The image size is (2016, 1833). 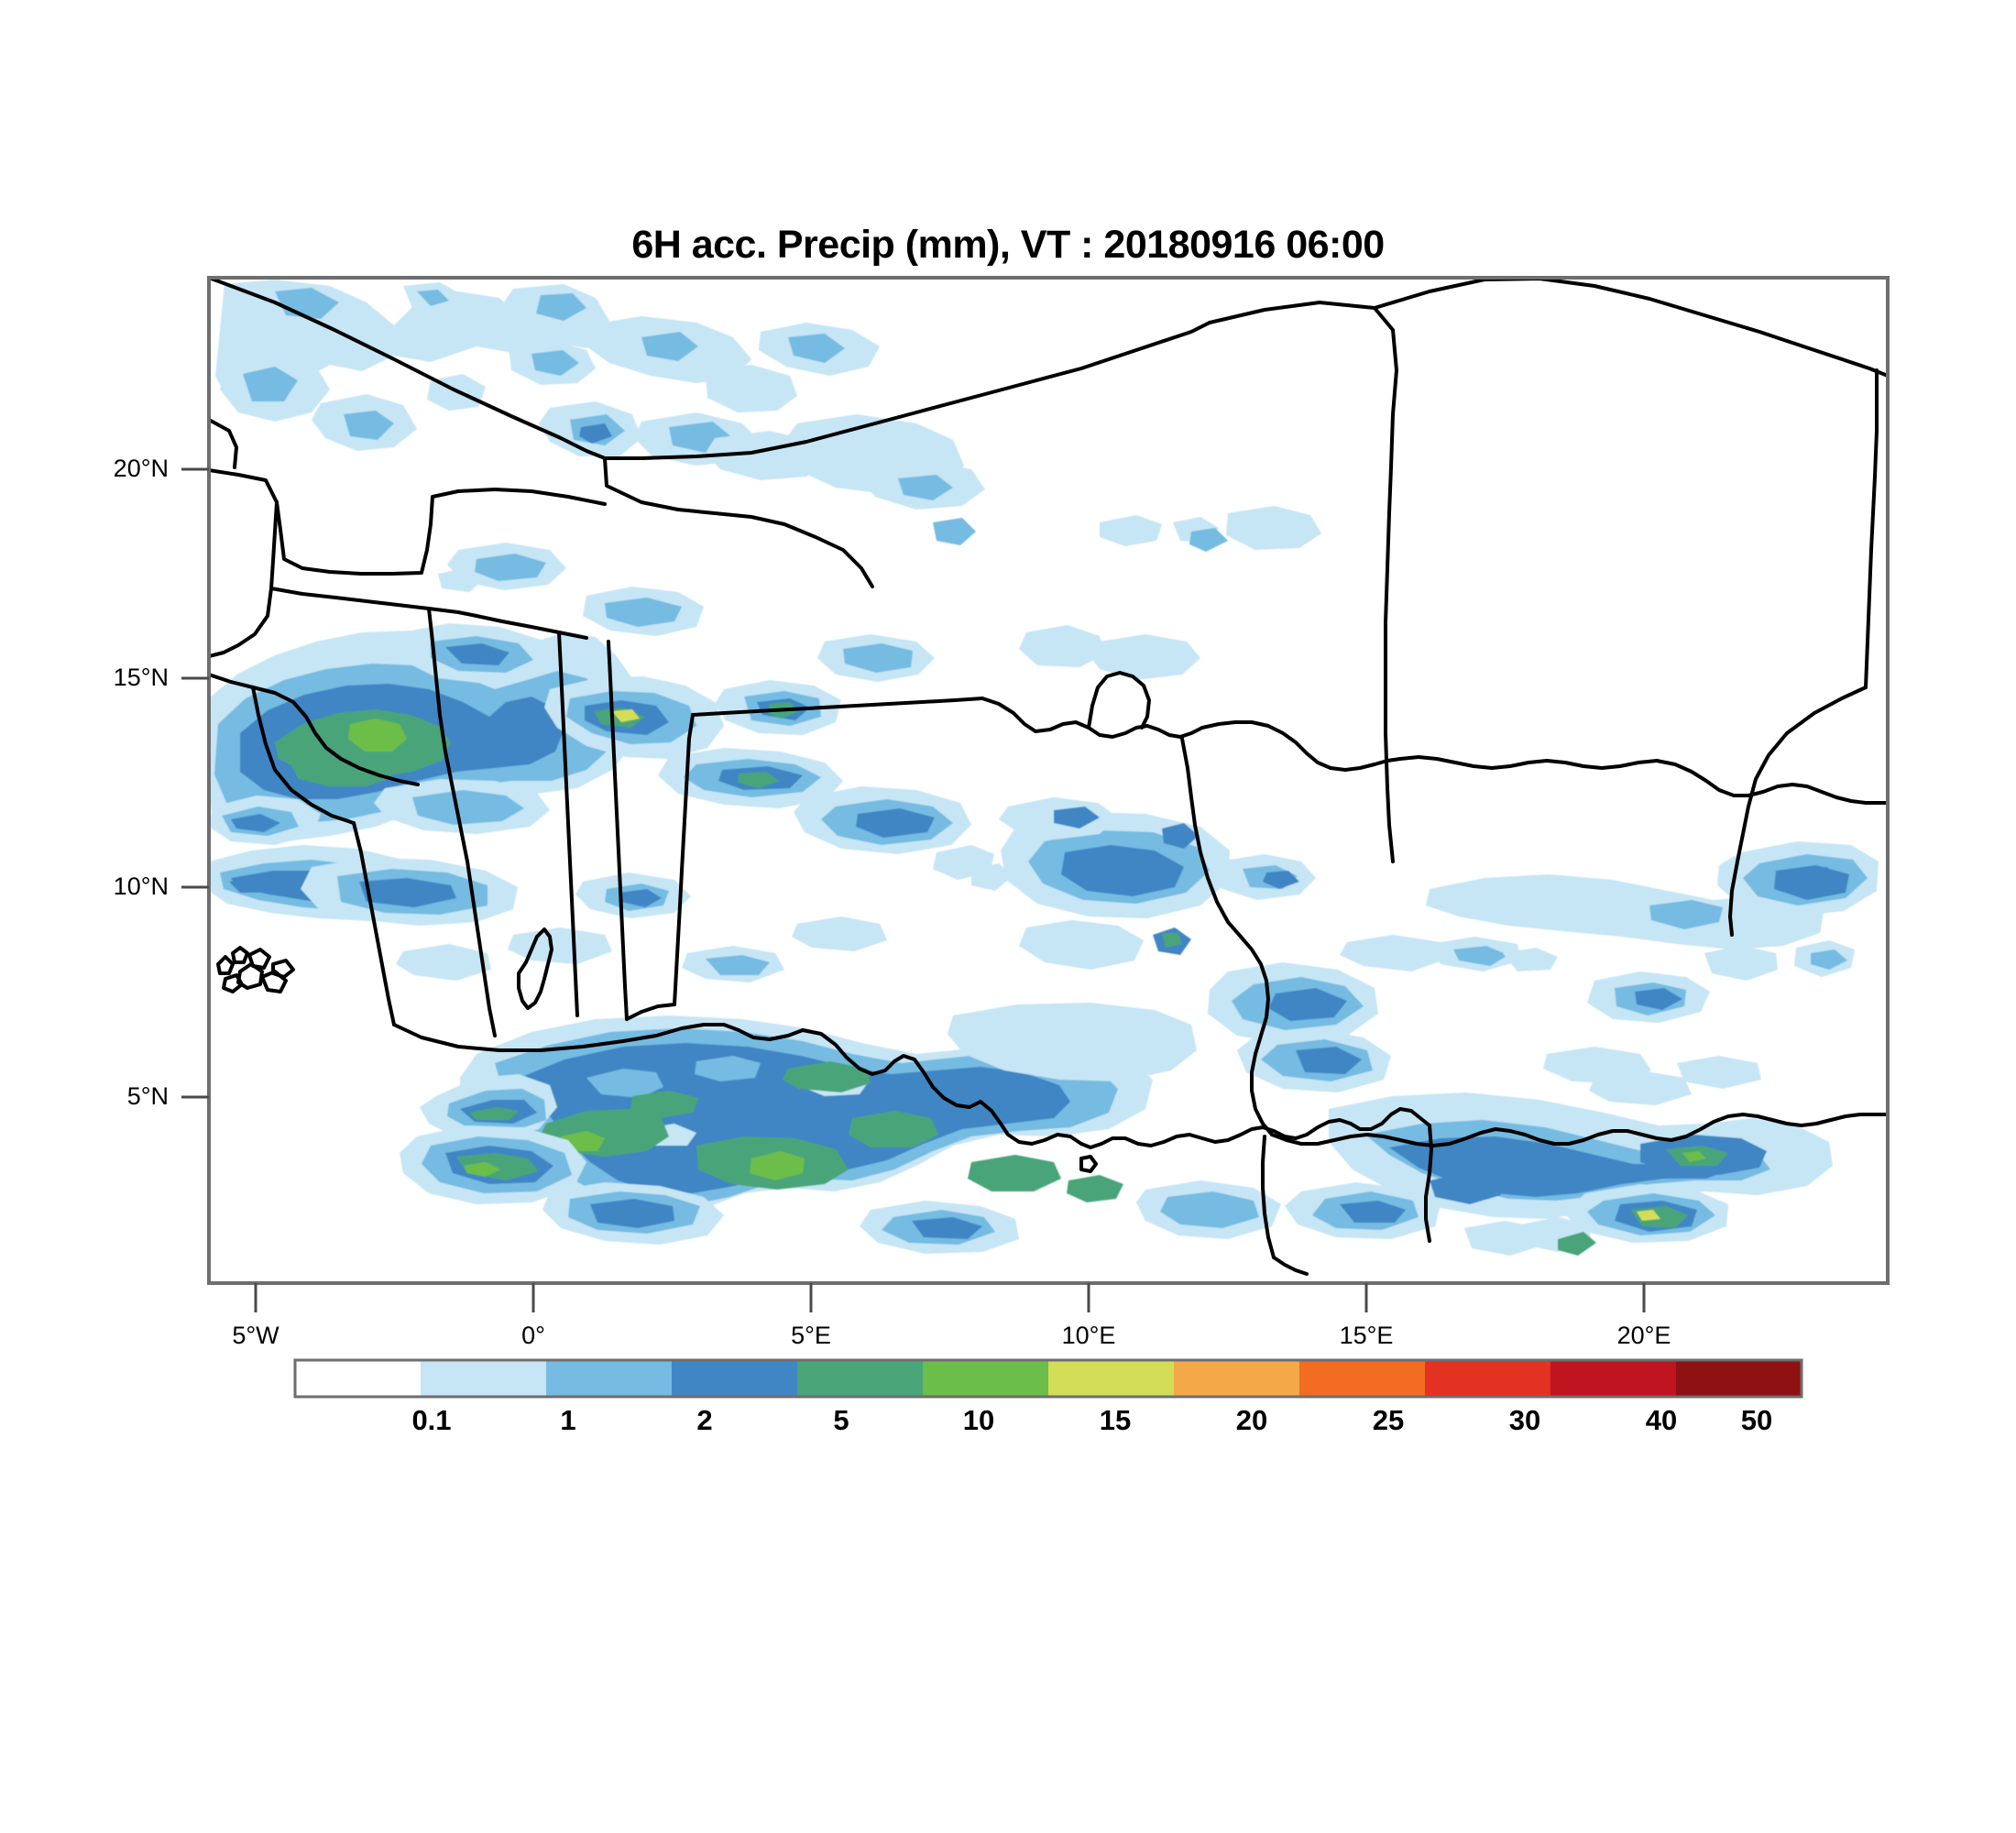 I want to click on x-tick-label-5E: 5°E, so click(x=811, y=1335).